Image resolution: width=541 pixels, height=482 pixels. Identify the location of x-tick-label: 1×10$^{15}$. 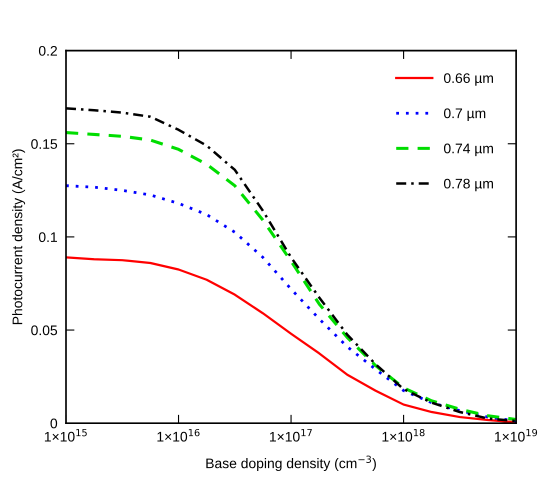
(65, 435).